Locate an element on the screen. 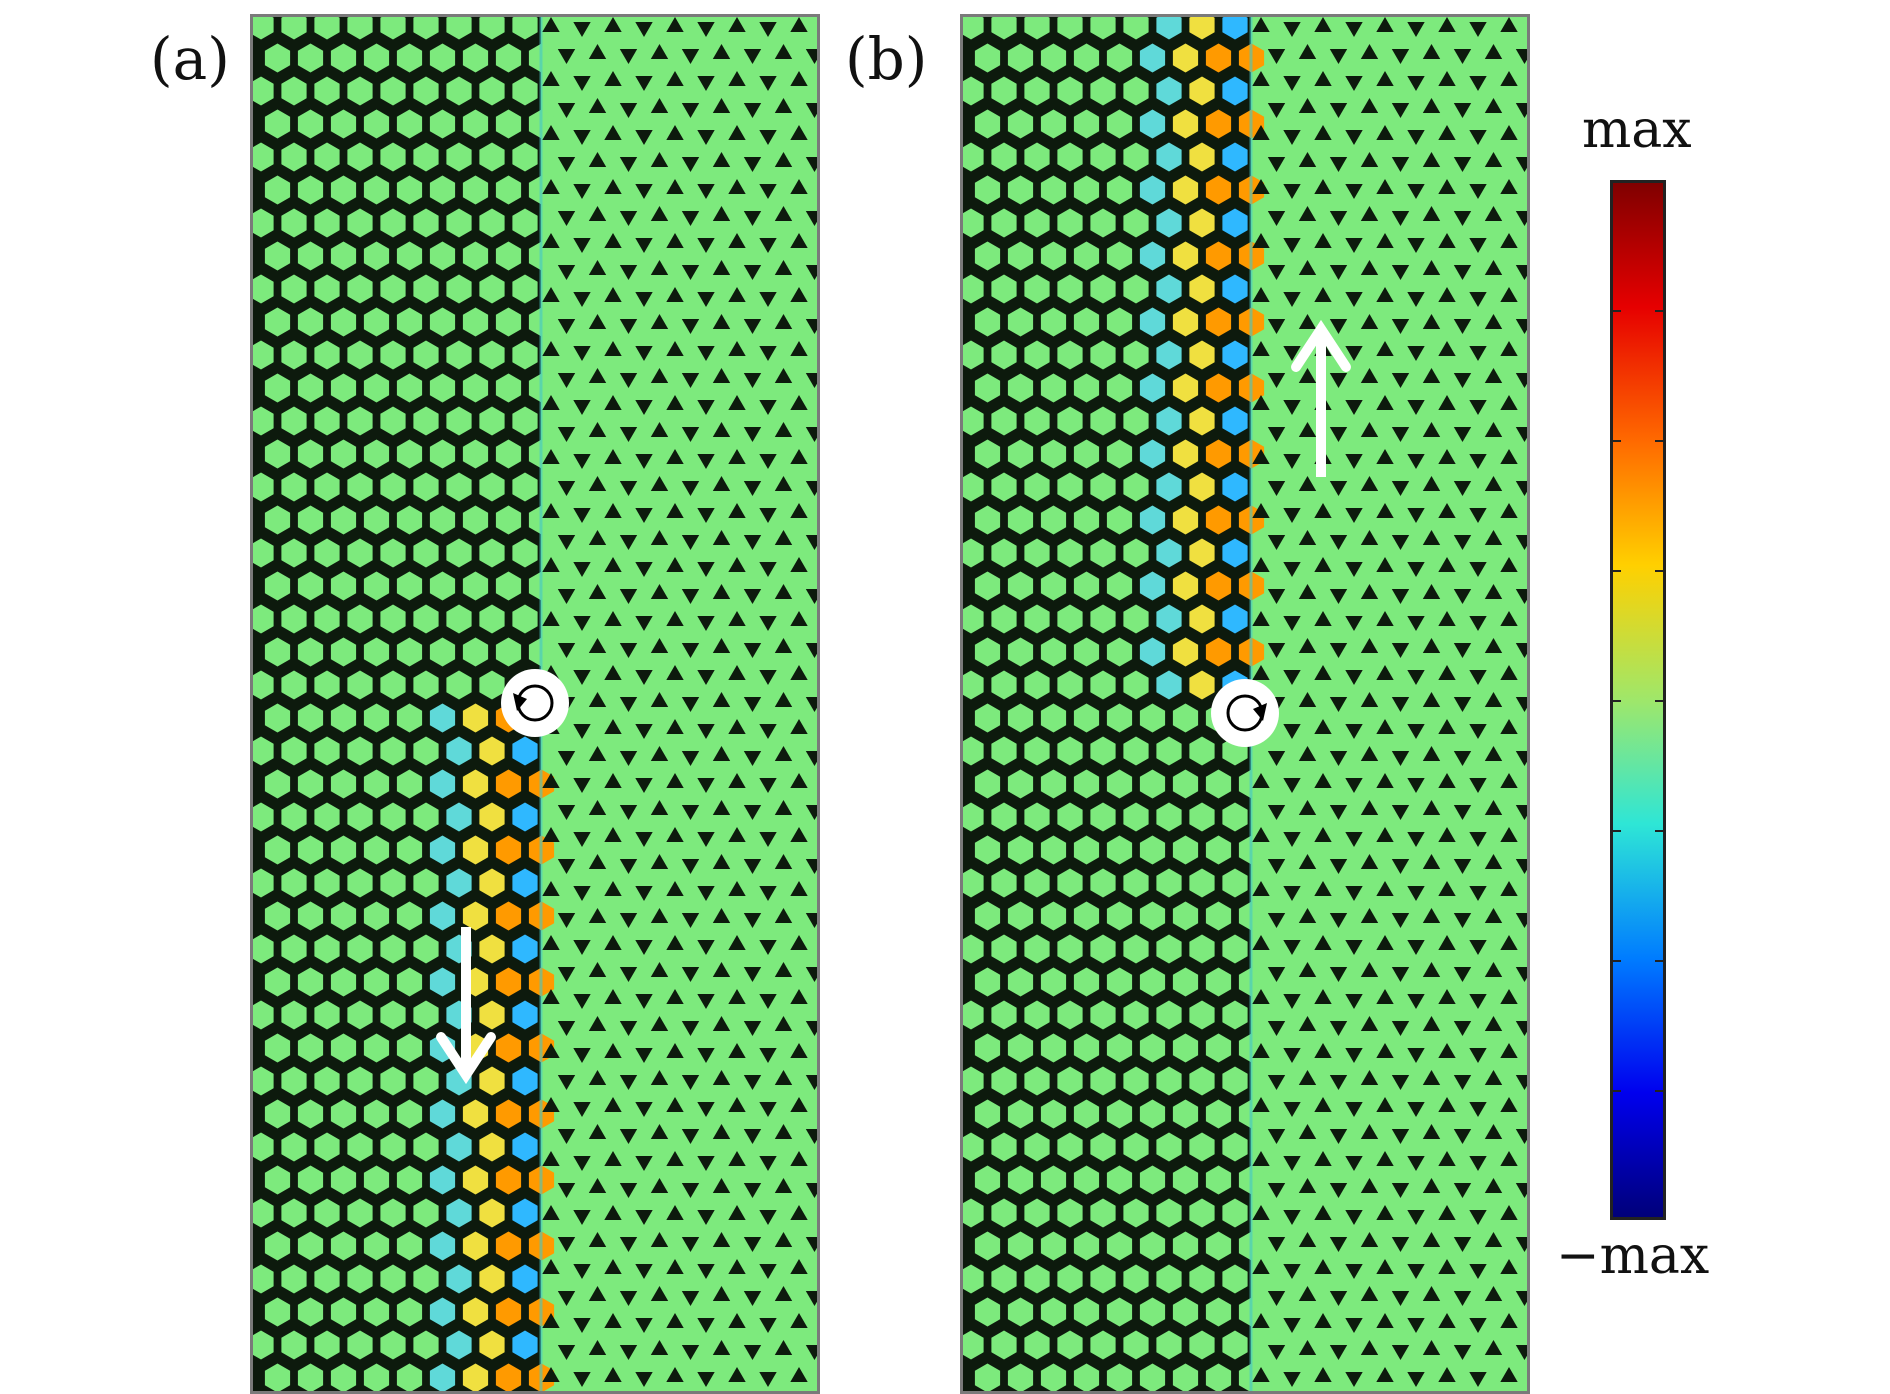 The image size is (1890, 1394). triangle-lattice is located at coordinates (1389, 702).